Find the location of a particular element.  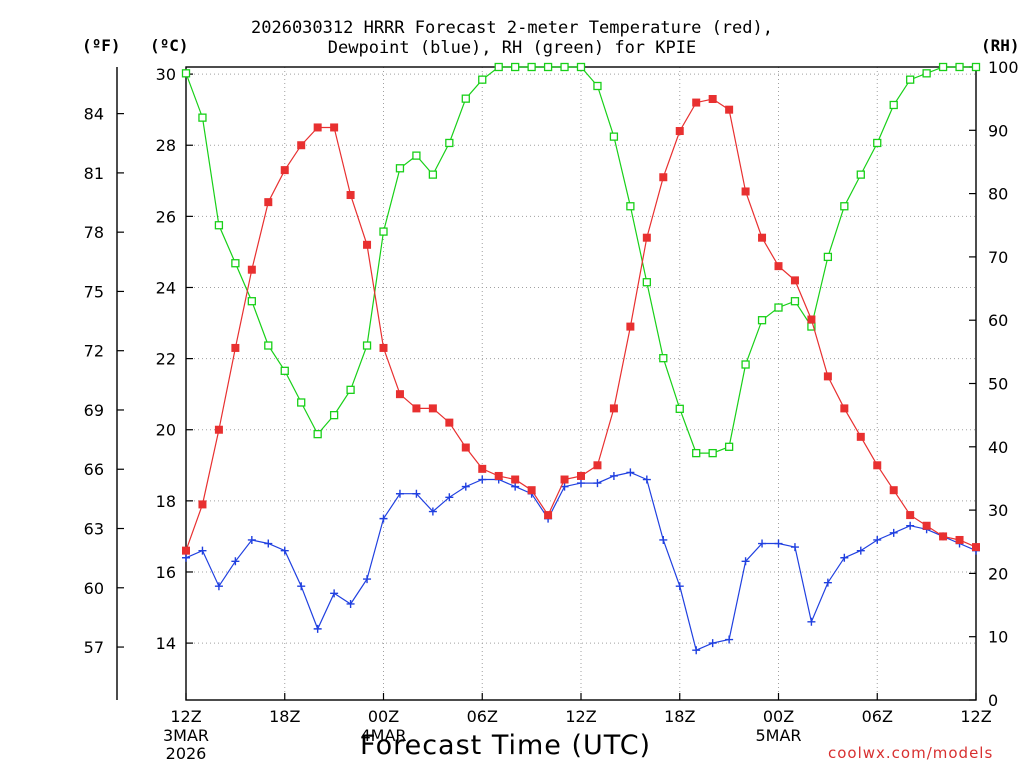

celsius-tick-label: 24 is located at coordinates (166, 287).